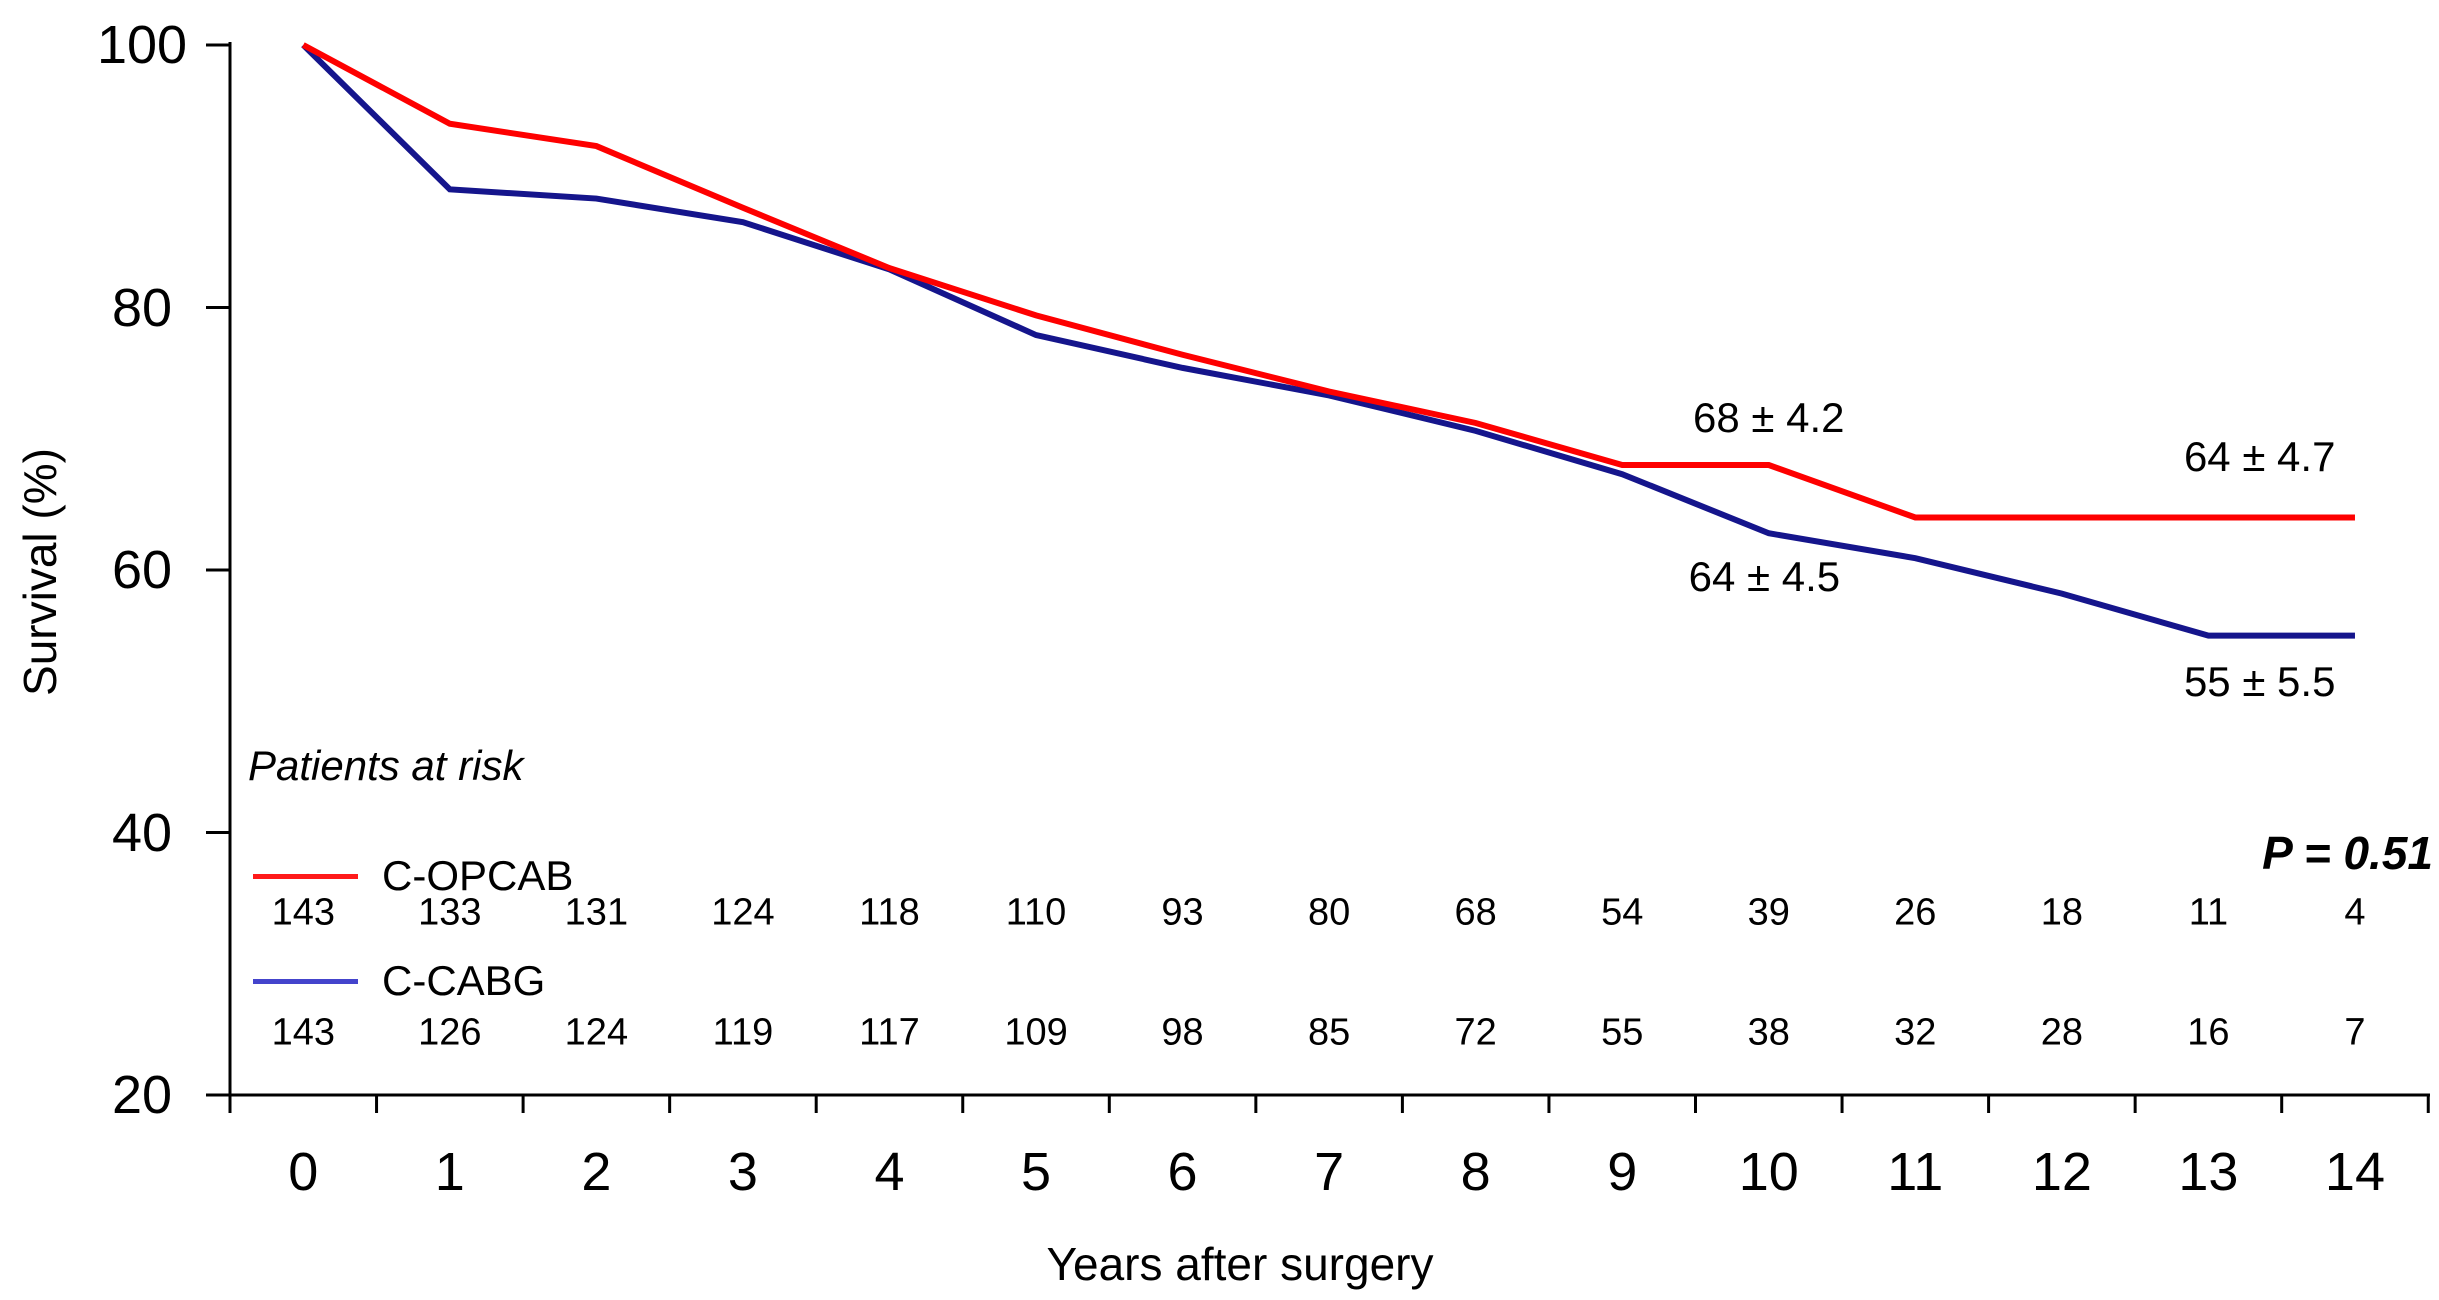 The height and width of the screenshot is (1300, 2439). What do you see at coordinates (142, 307) in the screenshot?
I see `y-tick-label: 80` at bounding box center [142, 307].